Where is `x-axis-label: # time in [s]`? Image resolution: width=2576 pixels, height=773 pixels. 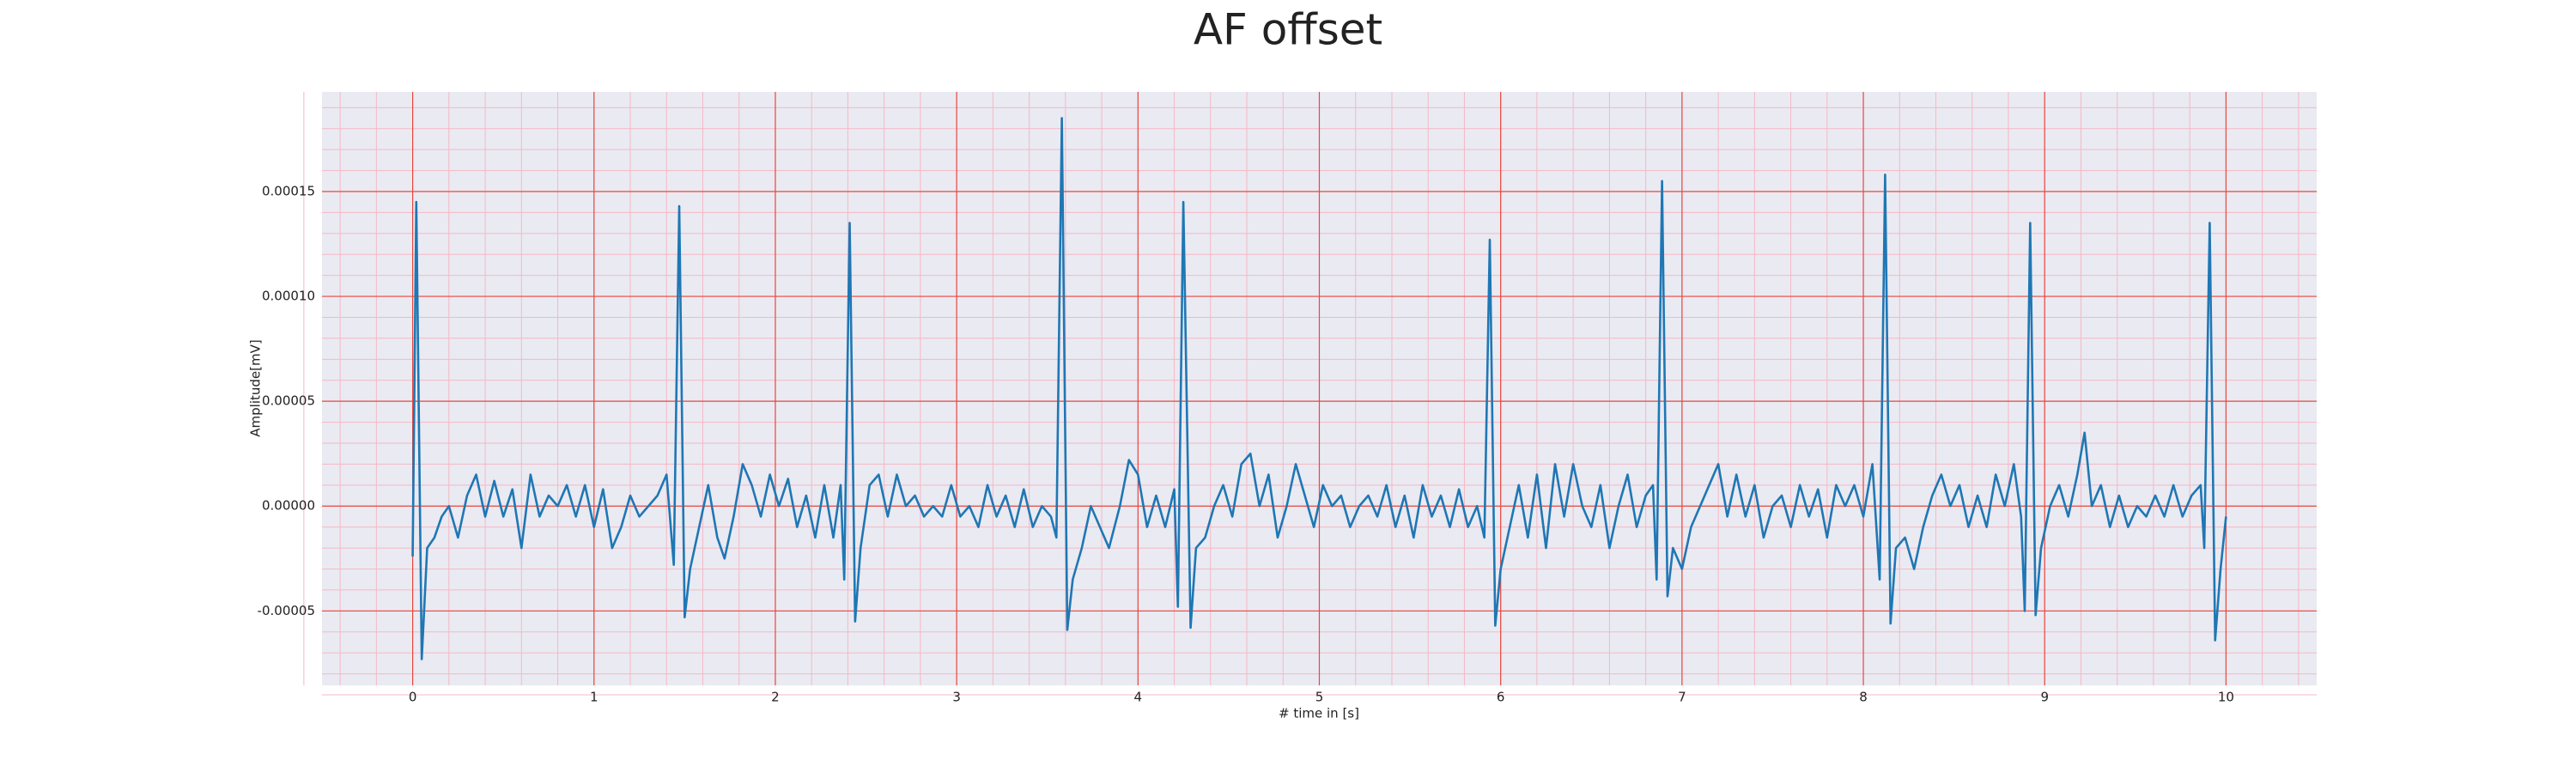 x-axis-label: # time in [s] is located at coordinates (1319, 713).